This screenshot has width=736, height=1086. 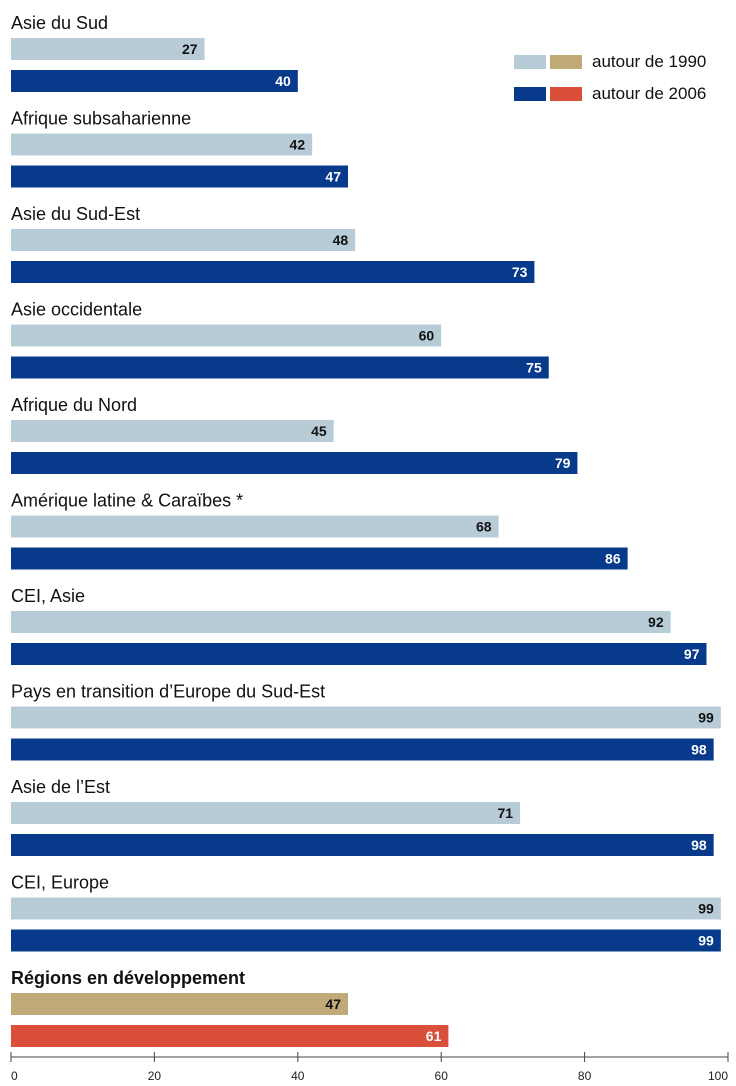 What do you see at coordinates (649, 93) in the screenshot?
I see `legend-label-2006: autour de 2006` at bounding box center [649, 93].